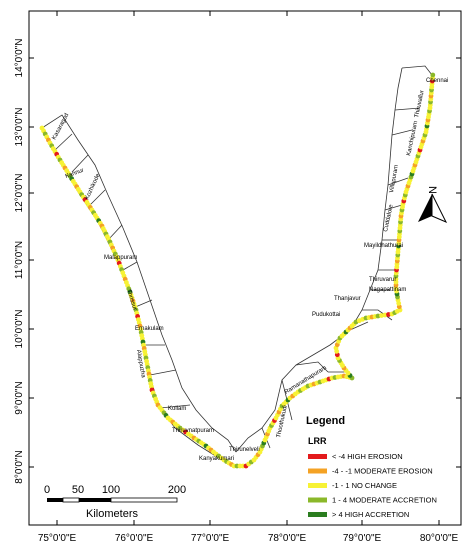 The height and width of the screenshot is (550, 469). I want to click on district-label-villupuram: Villupuram, so click(394, 178).